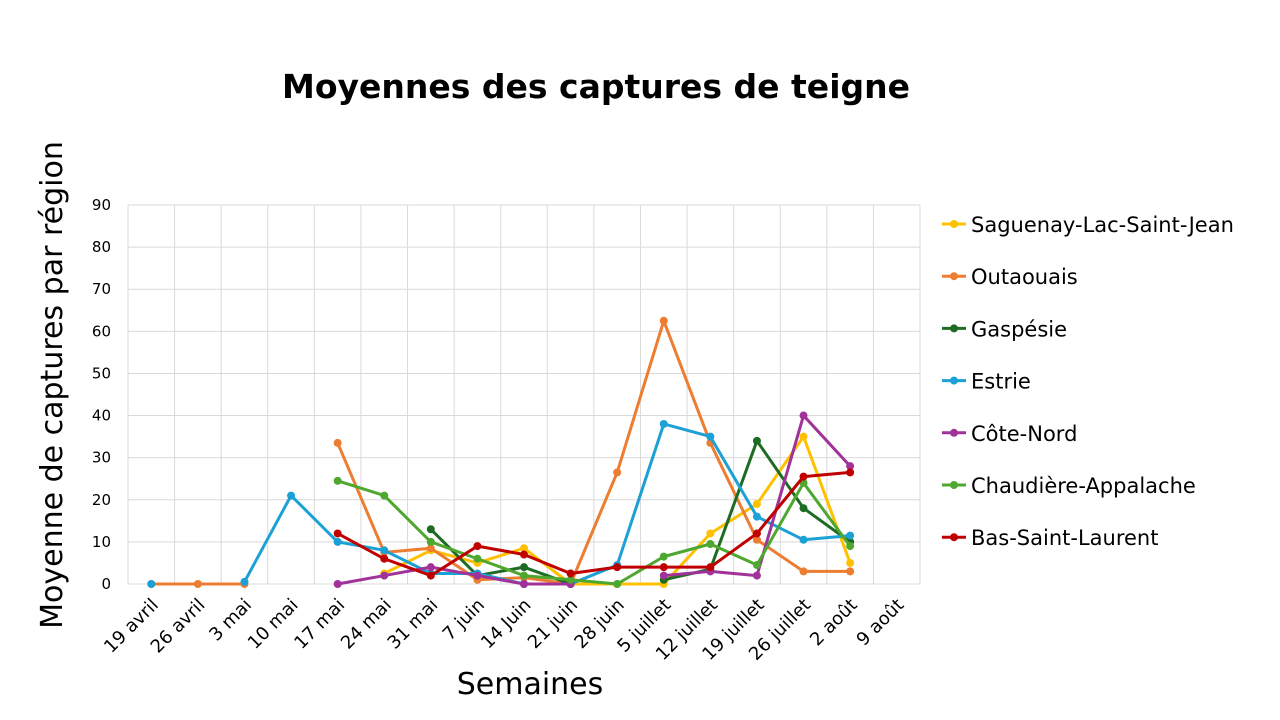 Image resolution: width=1280 pixels, height=720 pixels. I want to click on x-tick-label: 2 août, so click(834, 623).